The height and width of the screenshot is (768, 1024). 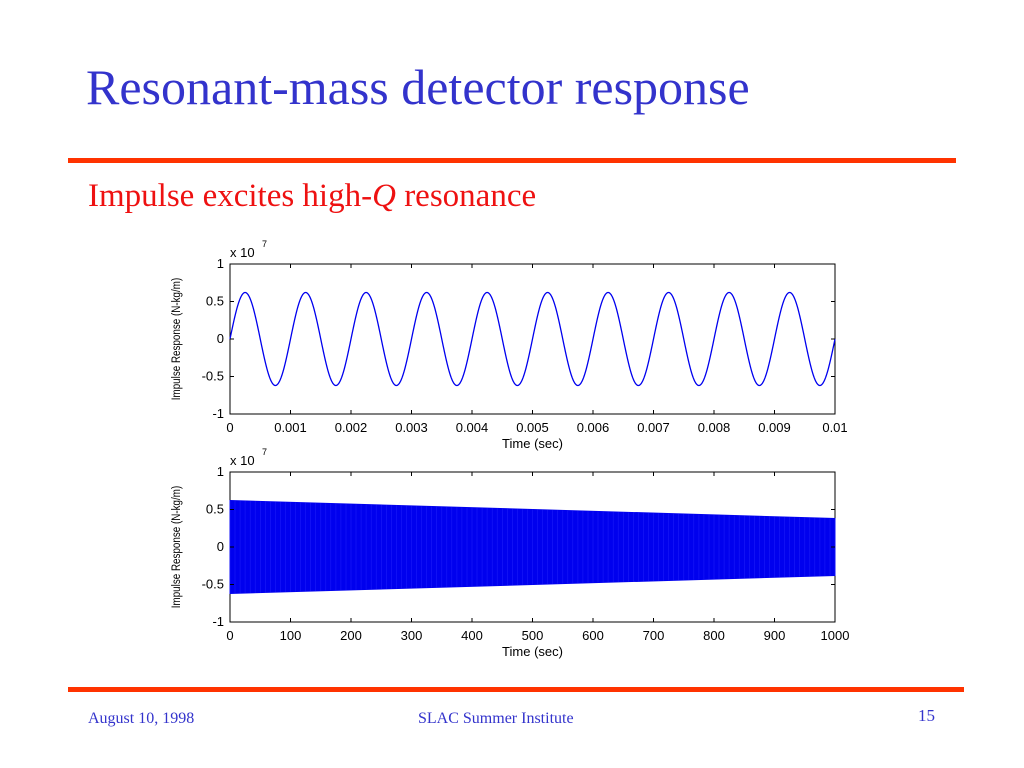 What do you see at coordinates (141, 718) in the screenshot?
I see `footer-date: August 10, 1998` at bounding box center [141, 718].